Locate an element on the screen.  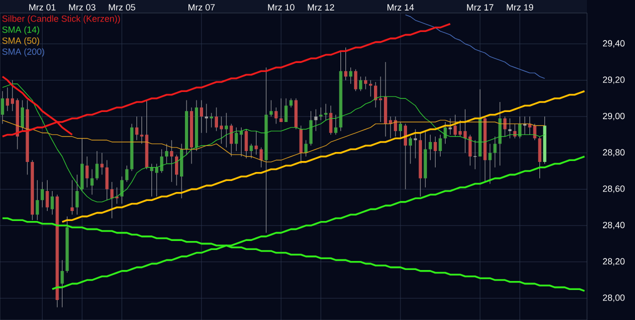
y-tick-label: 29,20 is located at coordinates (613, 80).